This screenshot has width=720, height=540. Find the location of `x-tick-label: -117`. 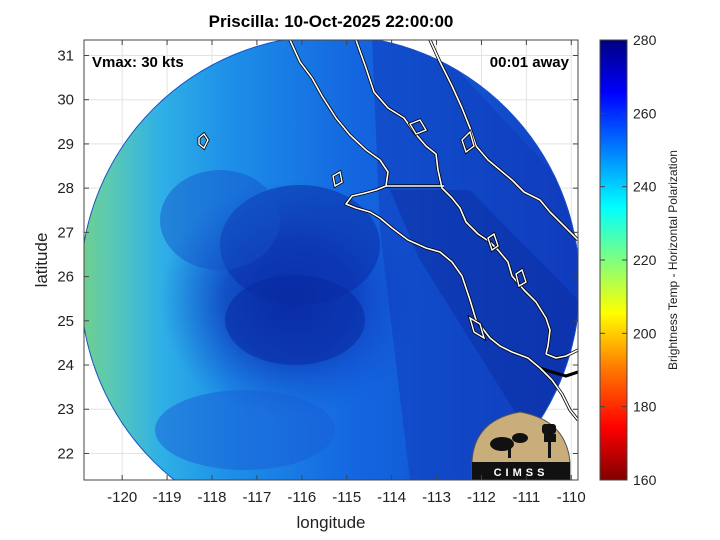

x-tick-label: -117 is located at coordinates (256, 497).